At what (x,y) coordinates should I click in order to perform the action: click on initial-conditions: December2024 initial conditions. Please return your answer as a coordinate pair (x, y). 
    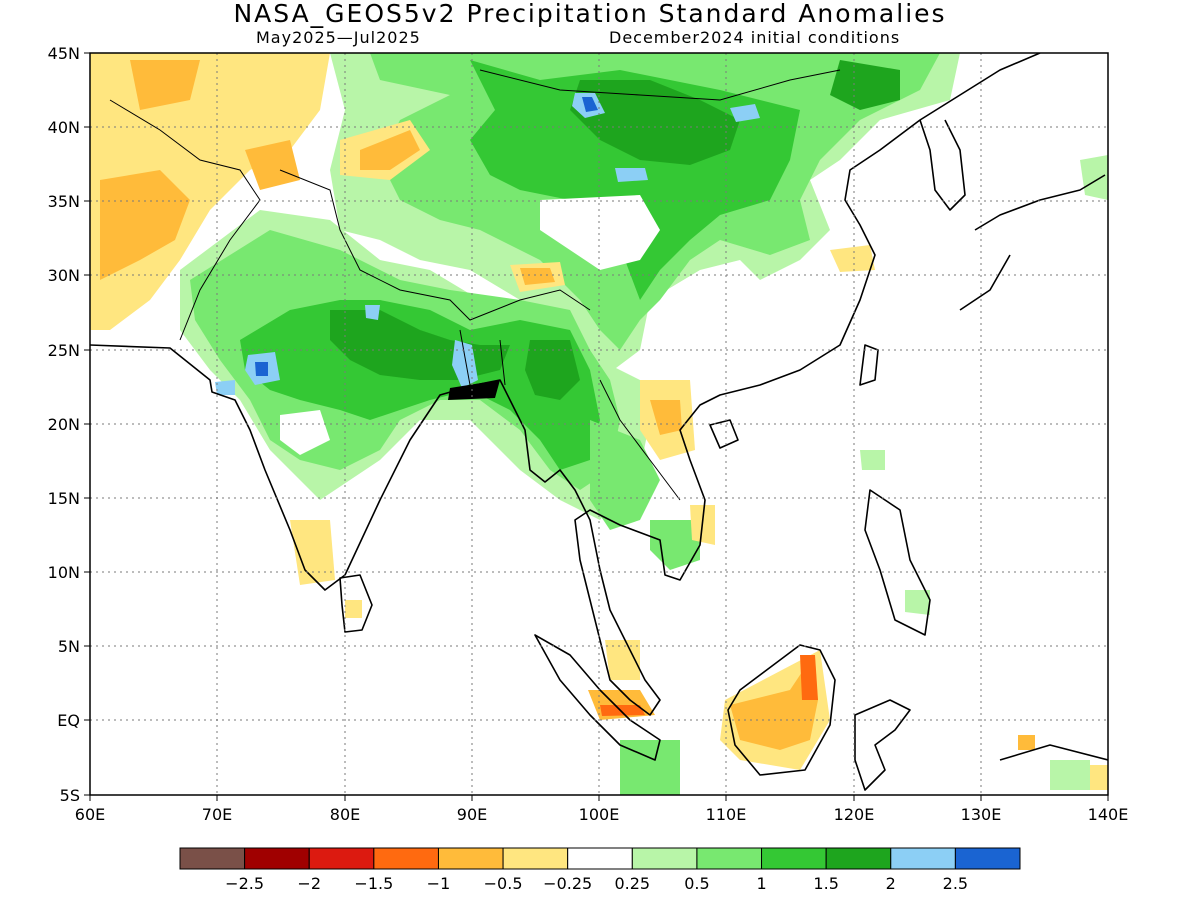
    Looking at the image, I should click on (755, 37).